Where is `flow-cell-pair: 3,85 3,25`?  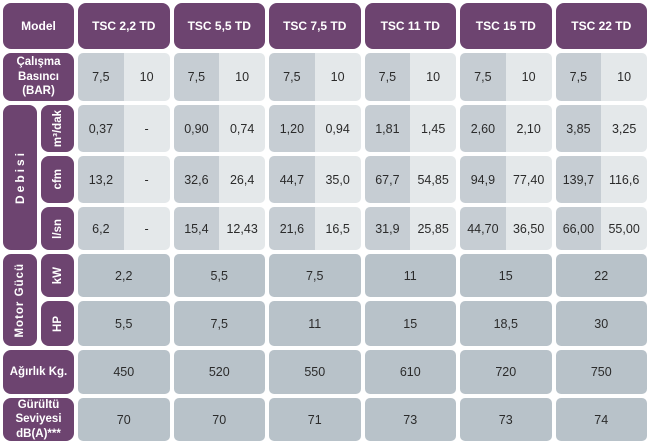 flow-cell-pair: 3,85 3,25 is located at coordinates (601, 128).